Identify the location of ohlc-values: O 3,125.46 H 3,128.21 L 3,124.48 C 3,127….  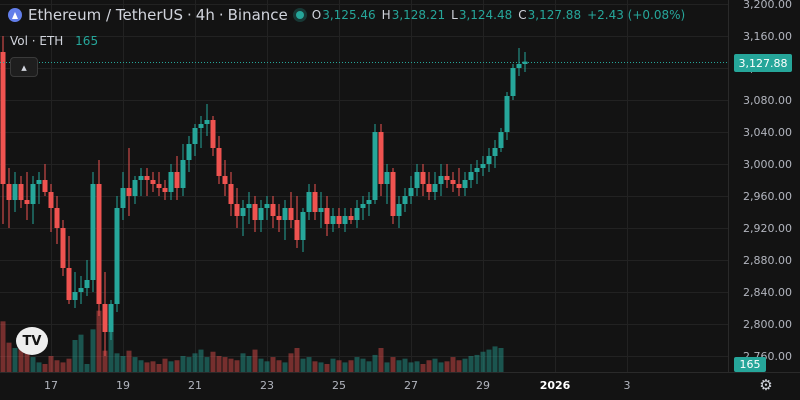
(501, 15).